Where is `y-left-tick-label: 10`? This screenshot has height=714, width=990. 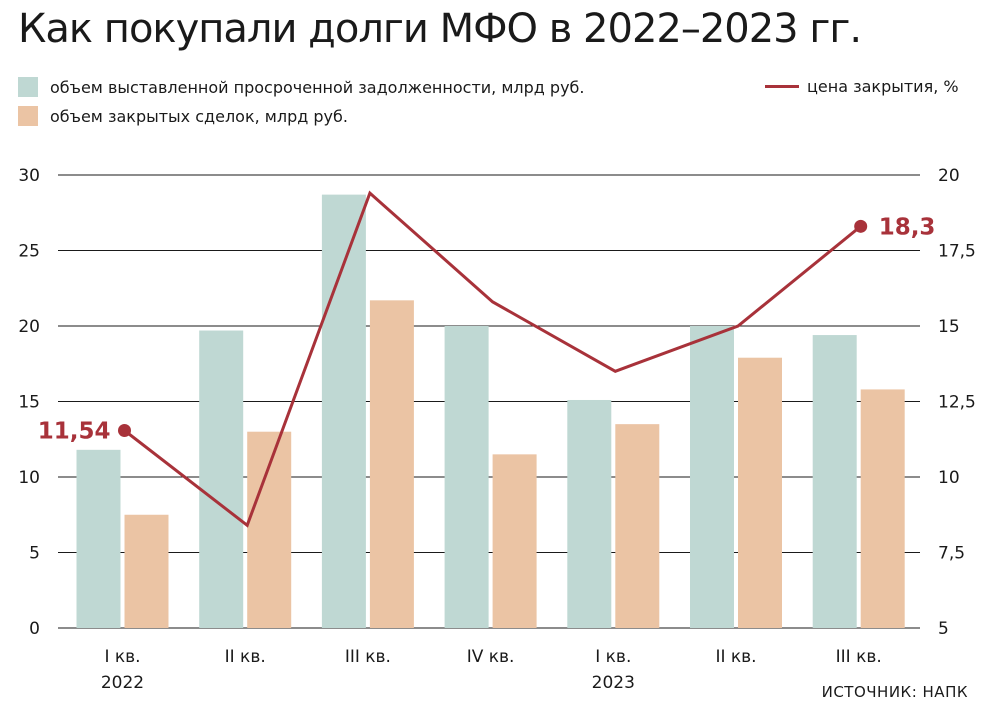
y-left-tick-label: 10 is located at coordinates (29, 478).